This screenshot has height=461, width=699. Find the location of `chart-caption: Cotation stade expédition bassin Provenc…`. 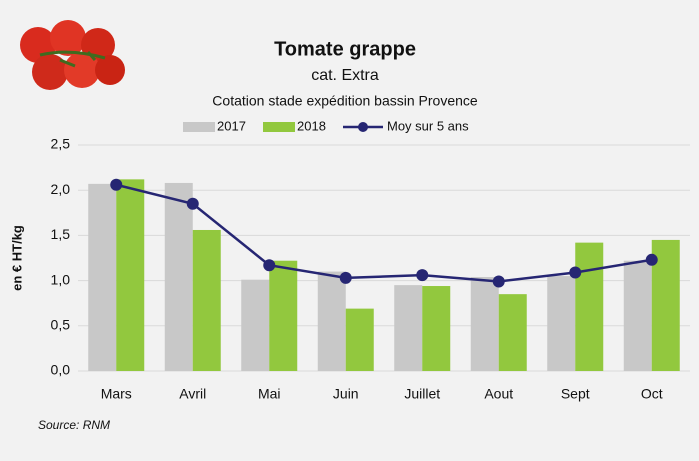

chart-caption: Cotation stade expédition bassin Provenc… is located at coordinates (345, 101).